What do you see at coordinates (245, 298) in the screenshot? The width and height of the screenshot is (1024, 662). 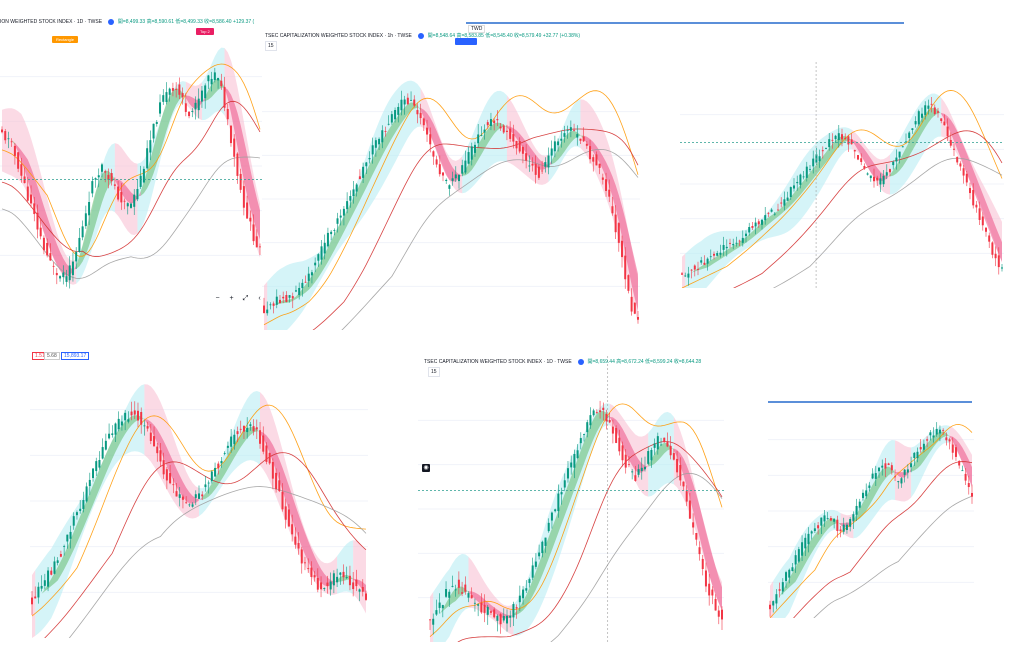 I see `fit-button: ⤢` at bounding box center [245, 298].